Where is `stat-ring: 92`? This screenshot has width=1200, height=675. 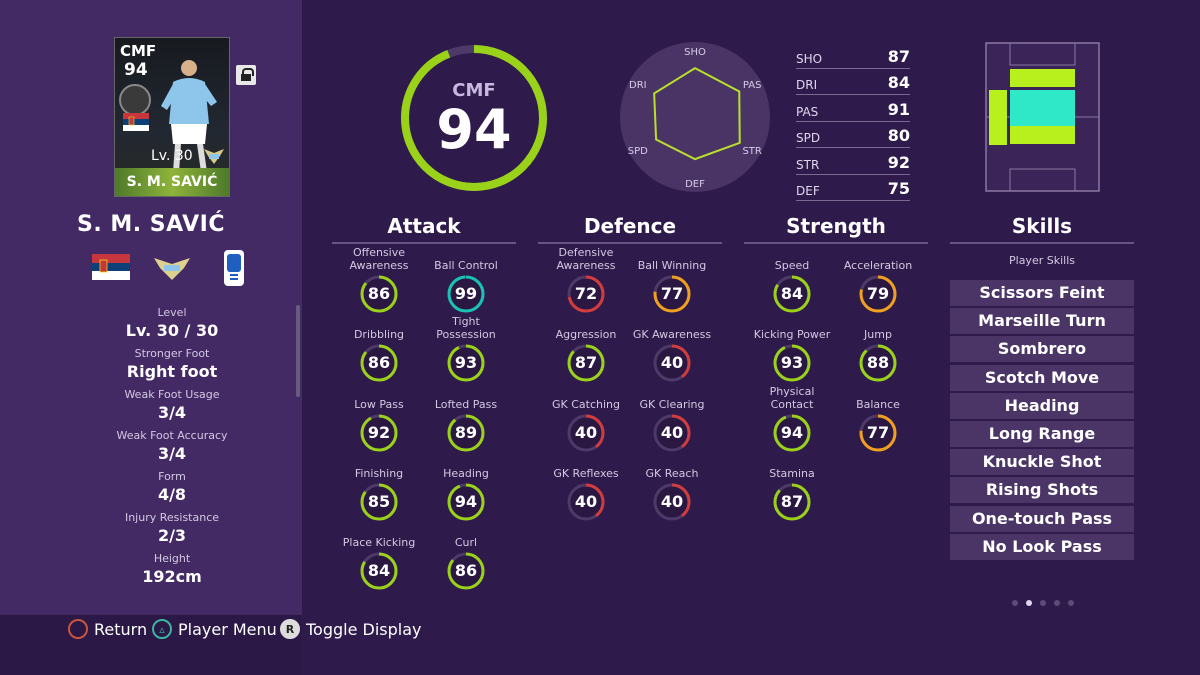
stat-ring: 92 is located at coordinates (379, 433).